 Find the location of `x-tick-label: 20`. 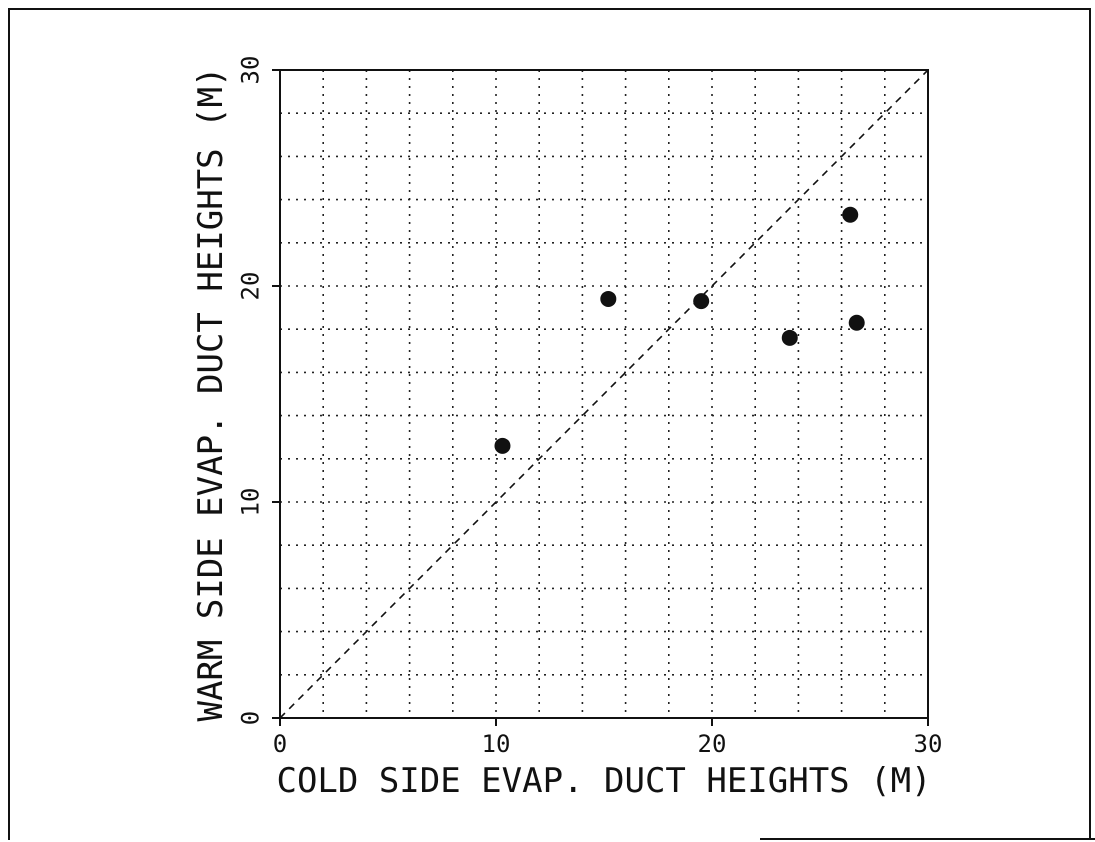

x-tick-label: 20 is located at coordinates (712, 744).